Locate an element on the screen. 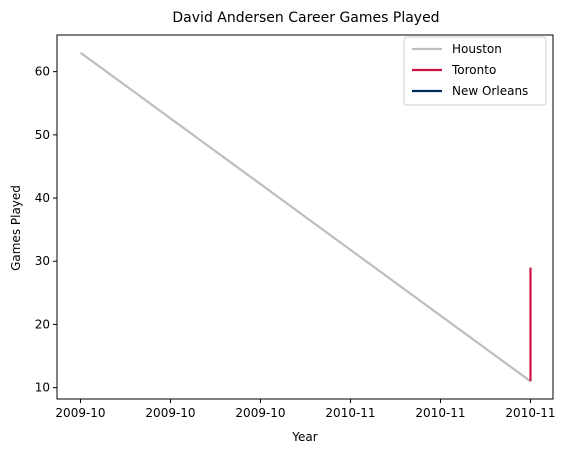 The width and height of the screenshot is (569, 453). y-axis: 10 20 30 40 50 60 is located at coordinates (46, 230).